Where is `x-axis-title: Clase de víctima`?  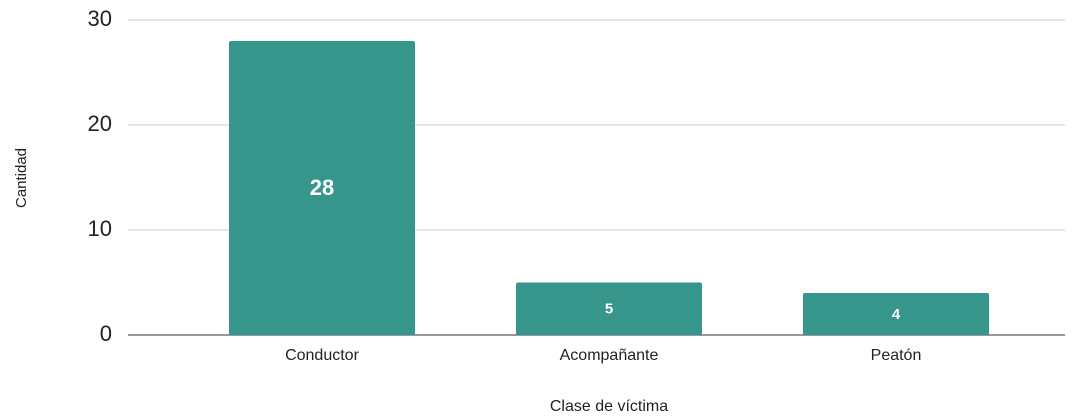
x-axis-title: Clase de víctima is located at coordinates (609, 406).